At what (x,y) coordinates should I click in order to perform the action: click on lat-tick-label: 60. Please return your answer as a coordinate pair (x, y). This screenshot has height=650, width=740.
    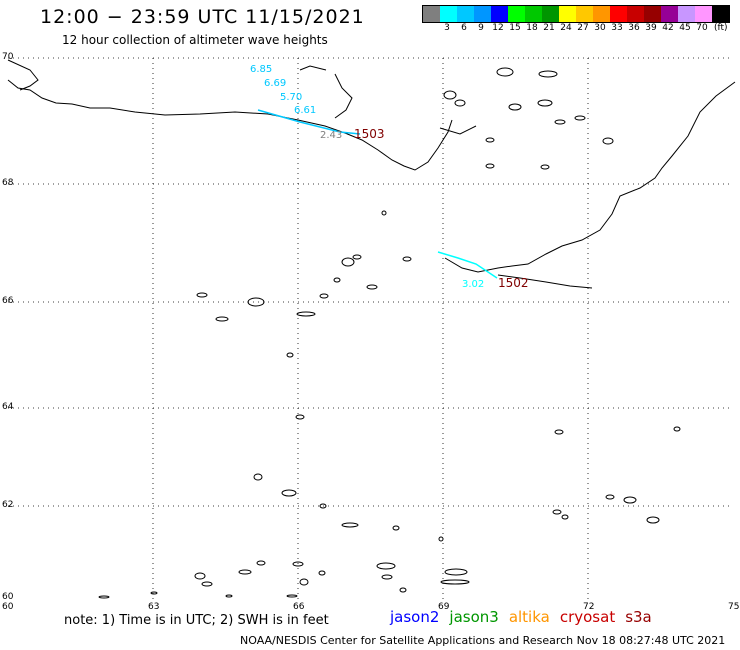
    Looking at the image, I should click on (8, 597).